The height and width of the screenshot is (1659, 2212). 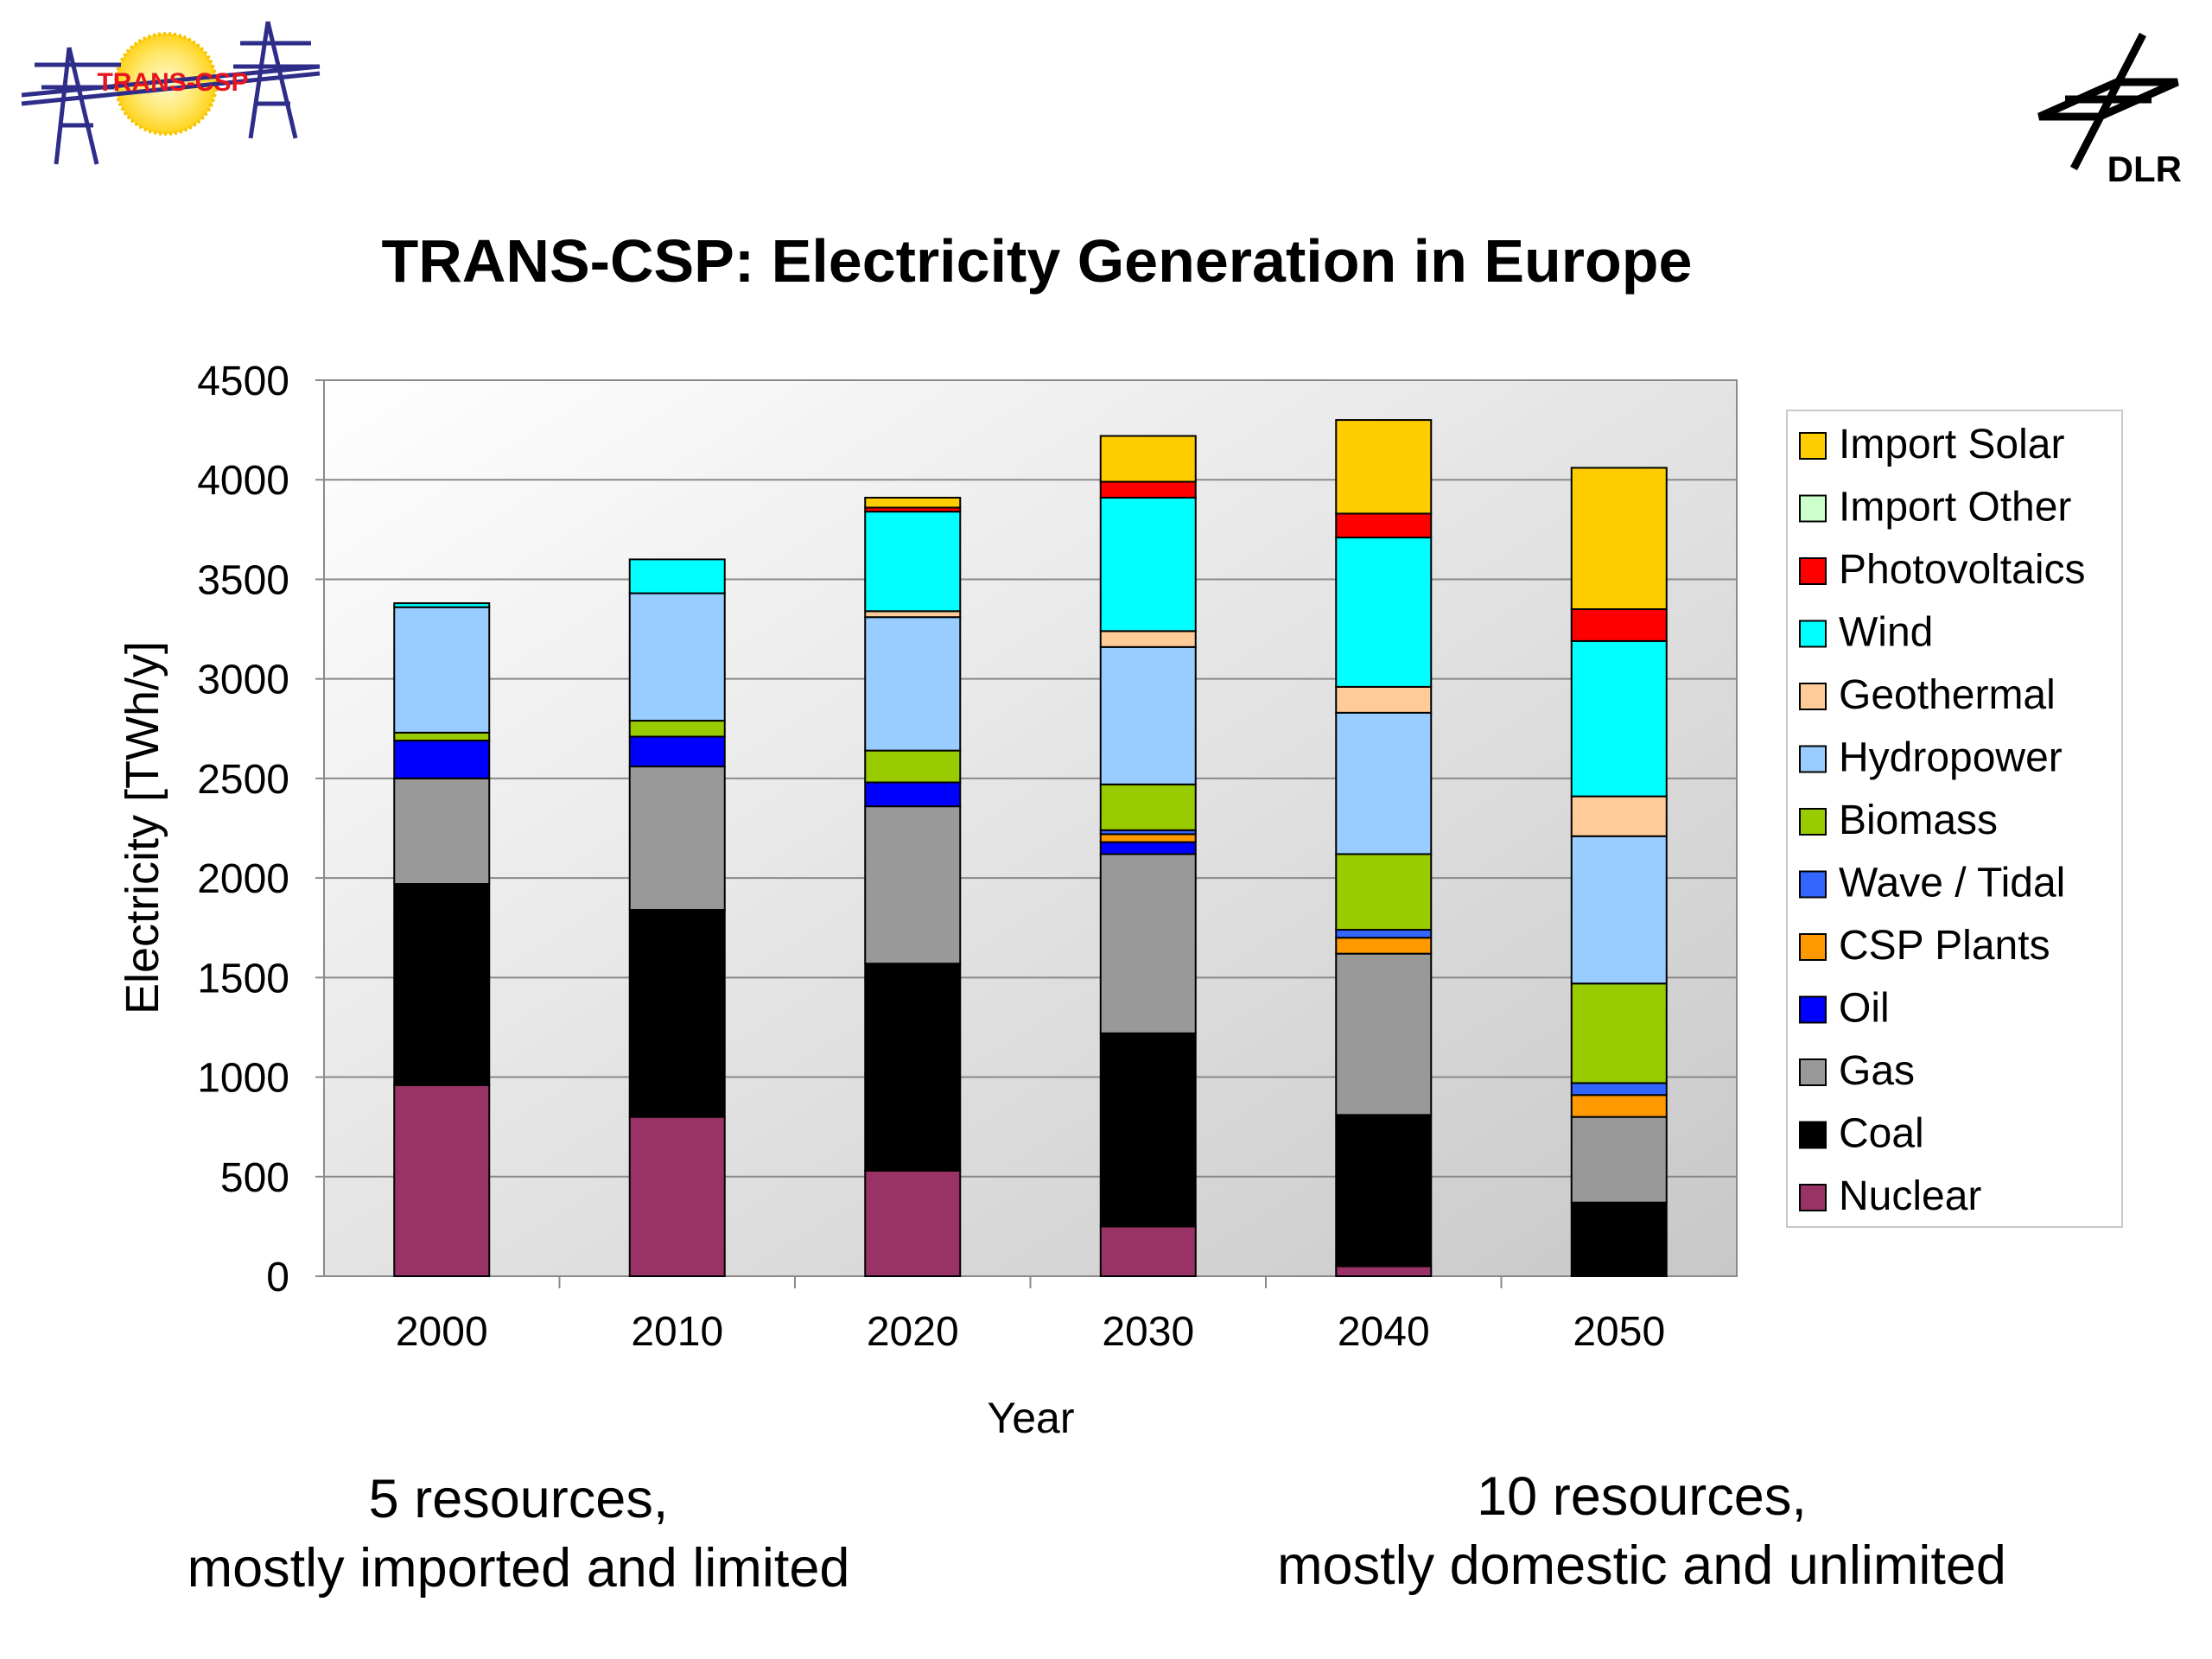 What do you see at coordinates (171, 93) in the screenshot?
I see `trans-csp-logo: TRANS-CSP` at bounding box center [171, 93].